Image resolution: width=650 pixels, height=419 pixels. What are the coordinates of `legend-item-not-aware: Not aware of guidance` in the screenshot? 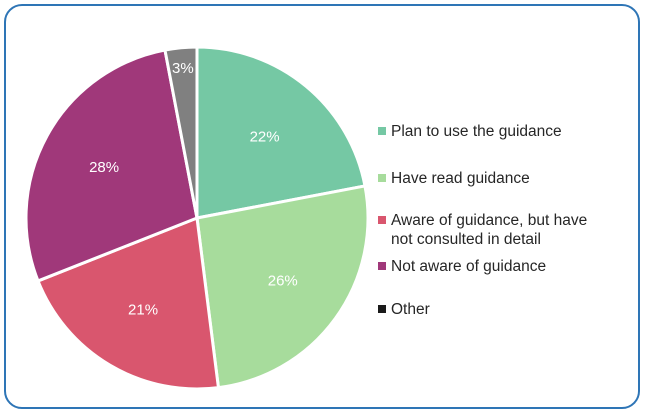 It's located at (509, 266).